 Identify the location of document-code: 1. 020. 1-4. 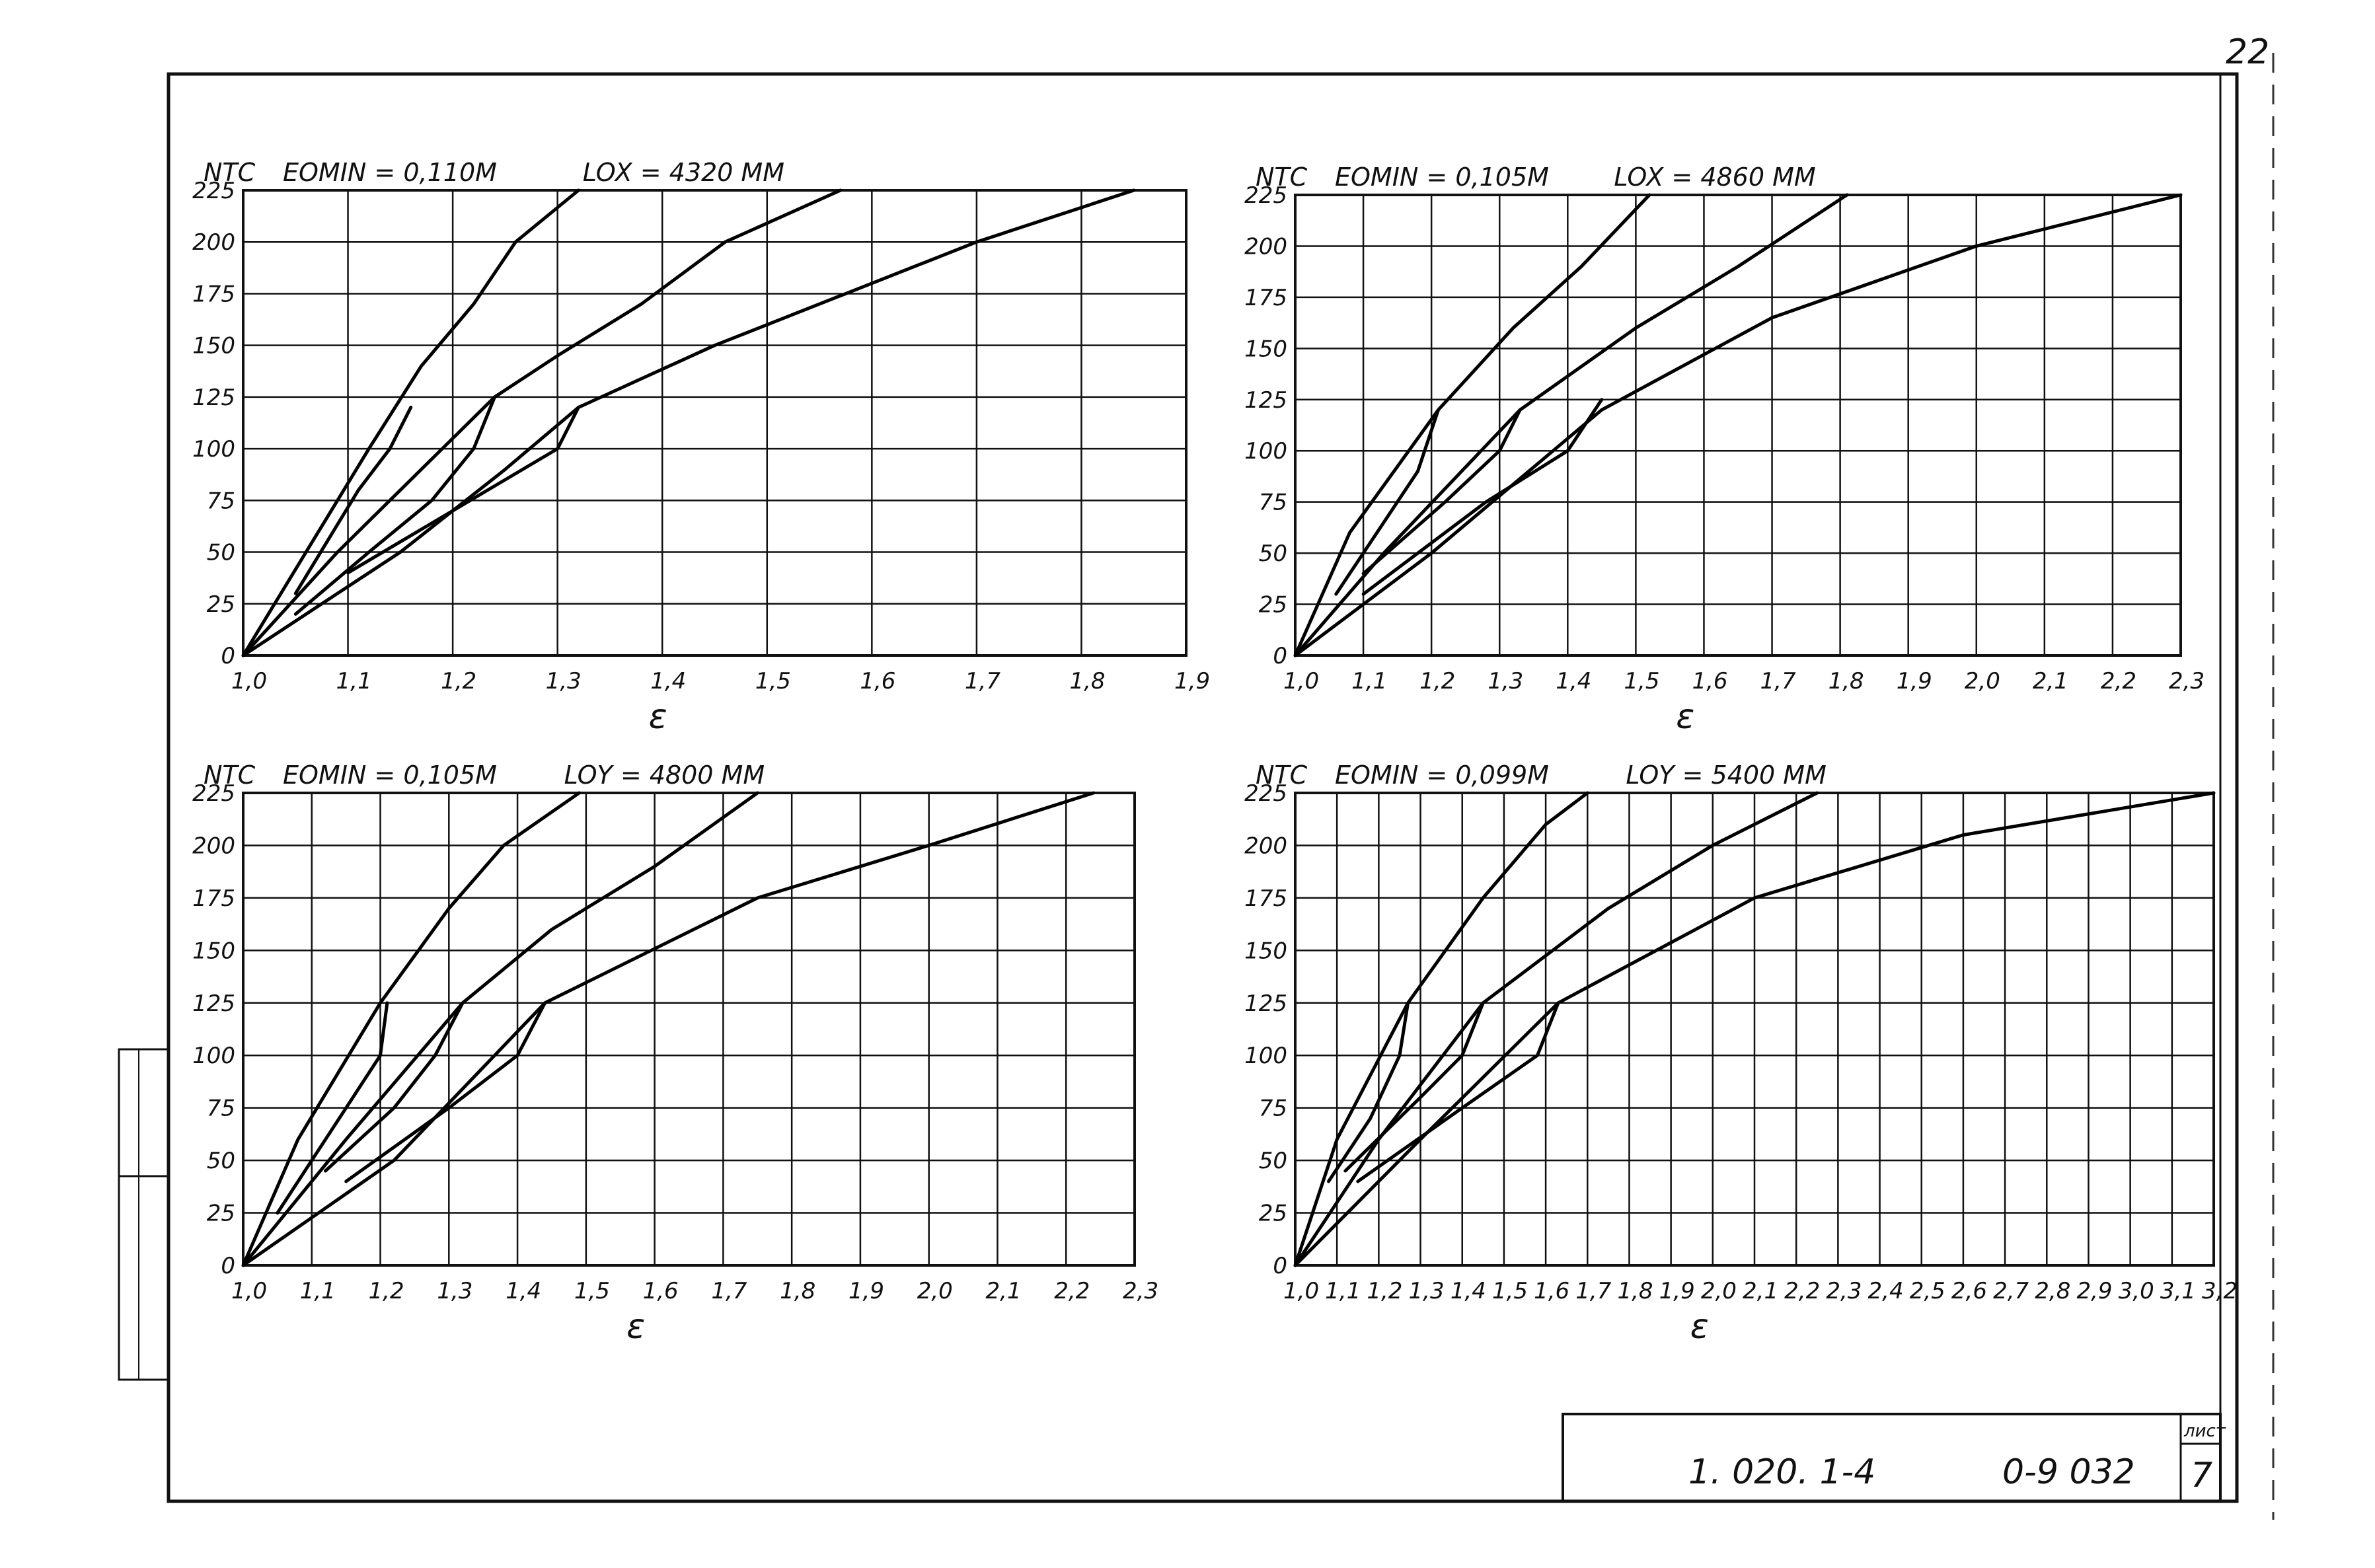
(1781, 1472).